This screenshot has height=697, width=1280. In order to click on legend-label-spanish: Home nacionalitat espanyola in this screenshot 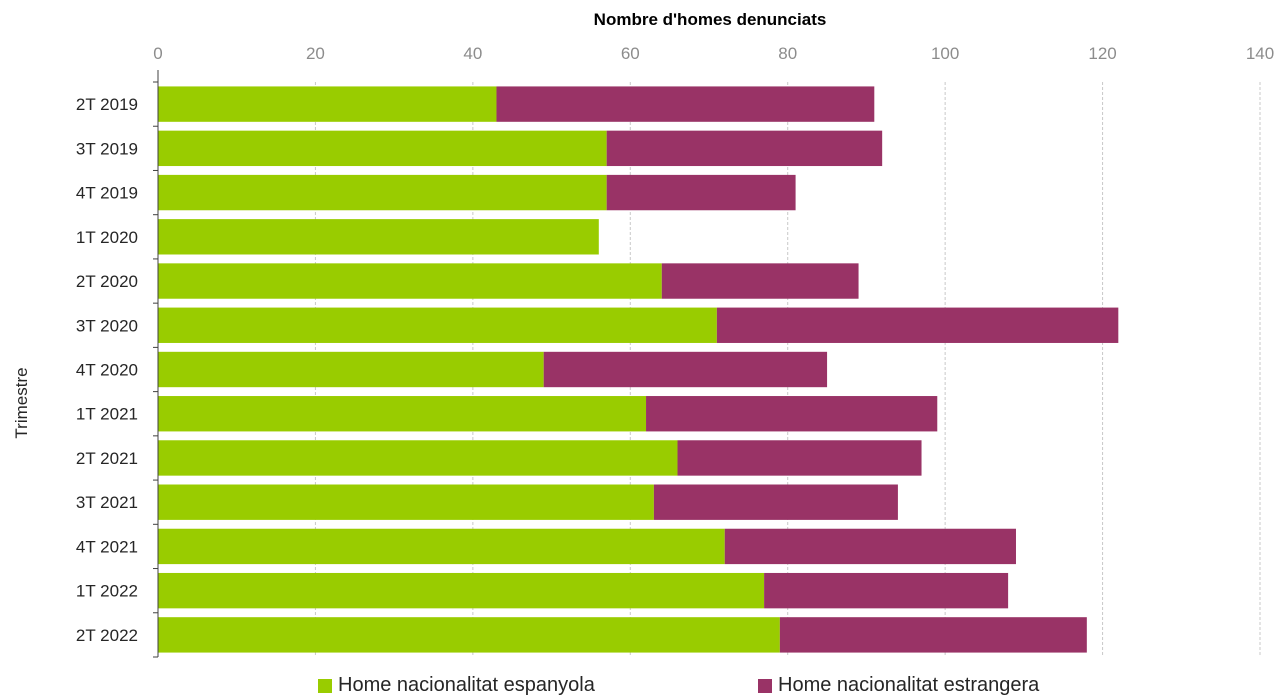, I will do `click(466, 685)`.